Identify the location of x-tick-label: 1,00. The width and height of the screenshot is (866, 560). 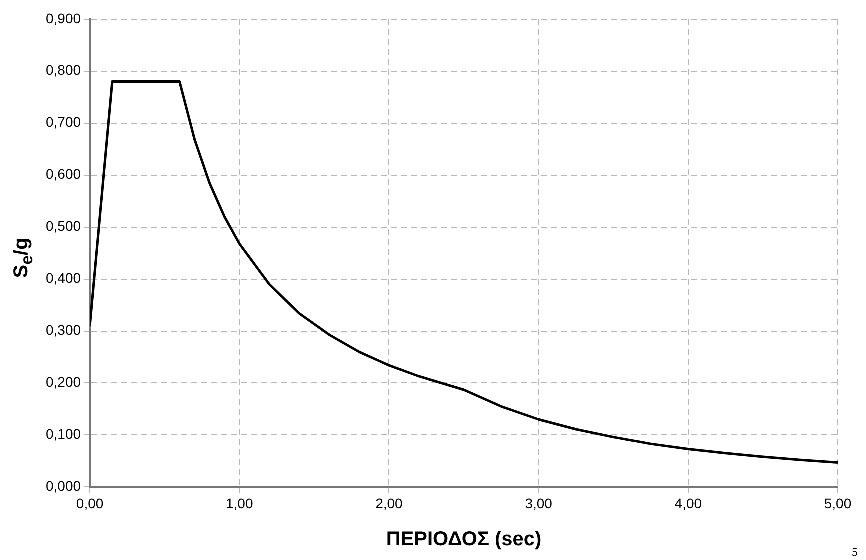
(240, 503).